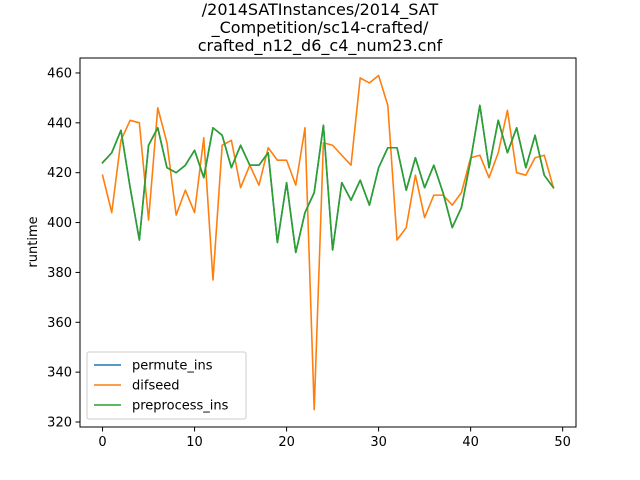 This screenshot has height=480, width=640. Describe the element at coordinates (180, 406) in the screenshot. I see `legend-label-preprocess-ins: preprocess_ins` at that location.